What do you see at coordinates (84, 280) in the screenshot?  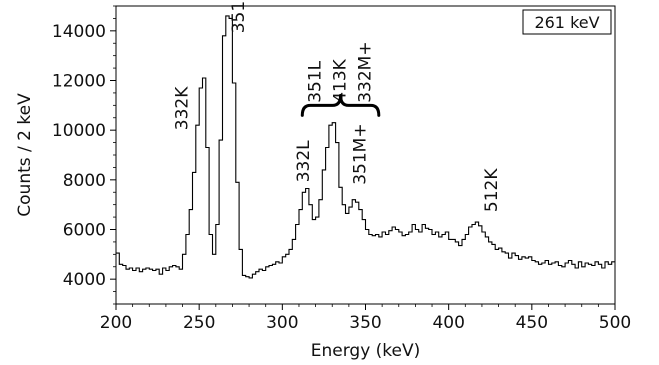 I see `y-tick-label: 4000` at bounding box center [84, 280].